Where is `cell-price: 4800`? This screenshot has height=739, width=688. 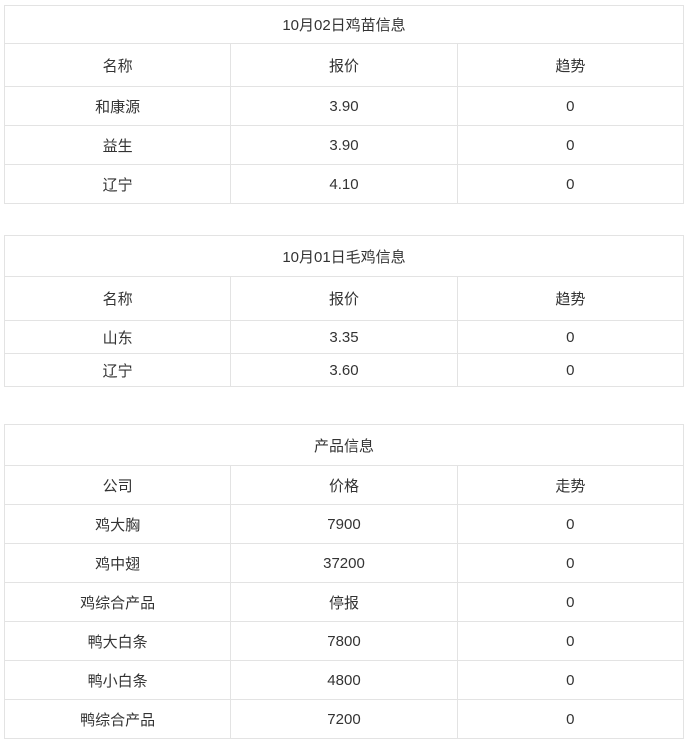 cell-price: 4800 is located at coordinates (344, 680).